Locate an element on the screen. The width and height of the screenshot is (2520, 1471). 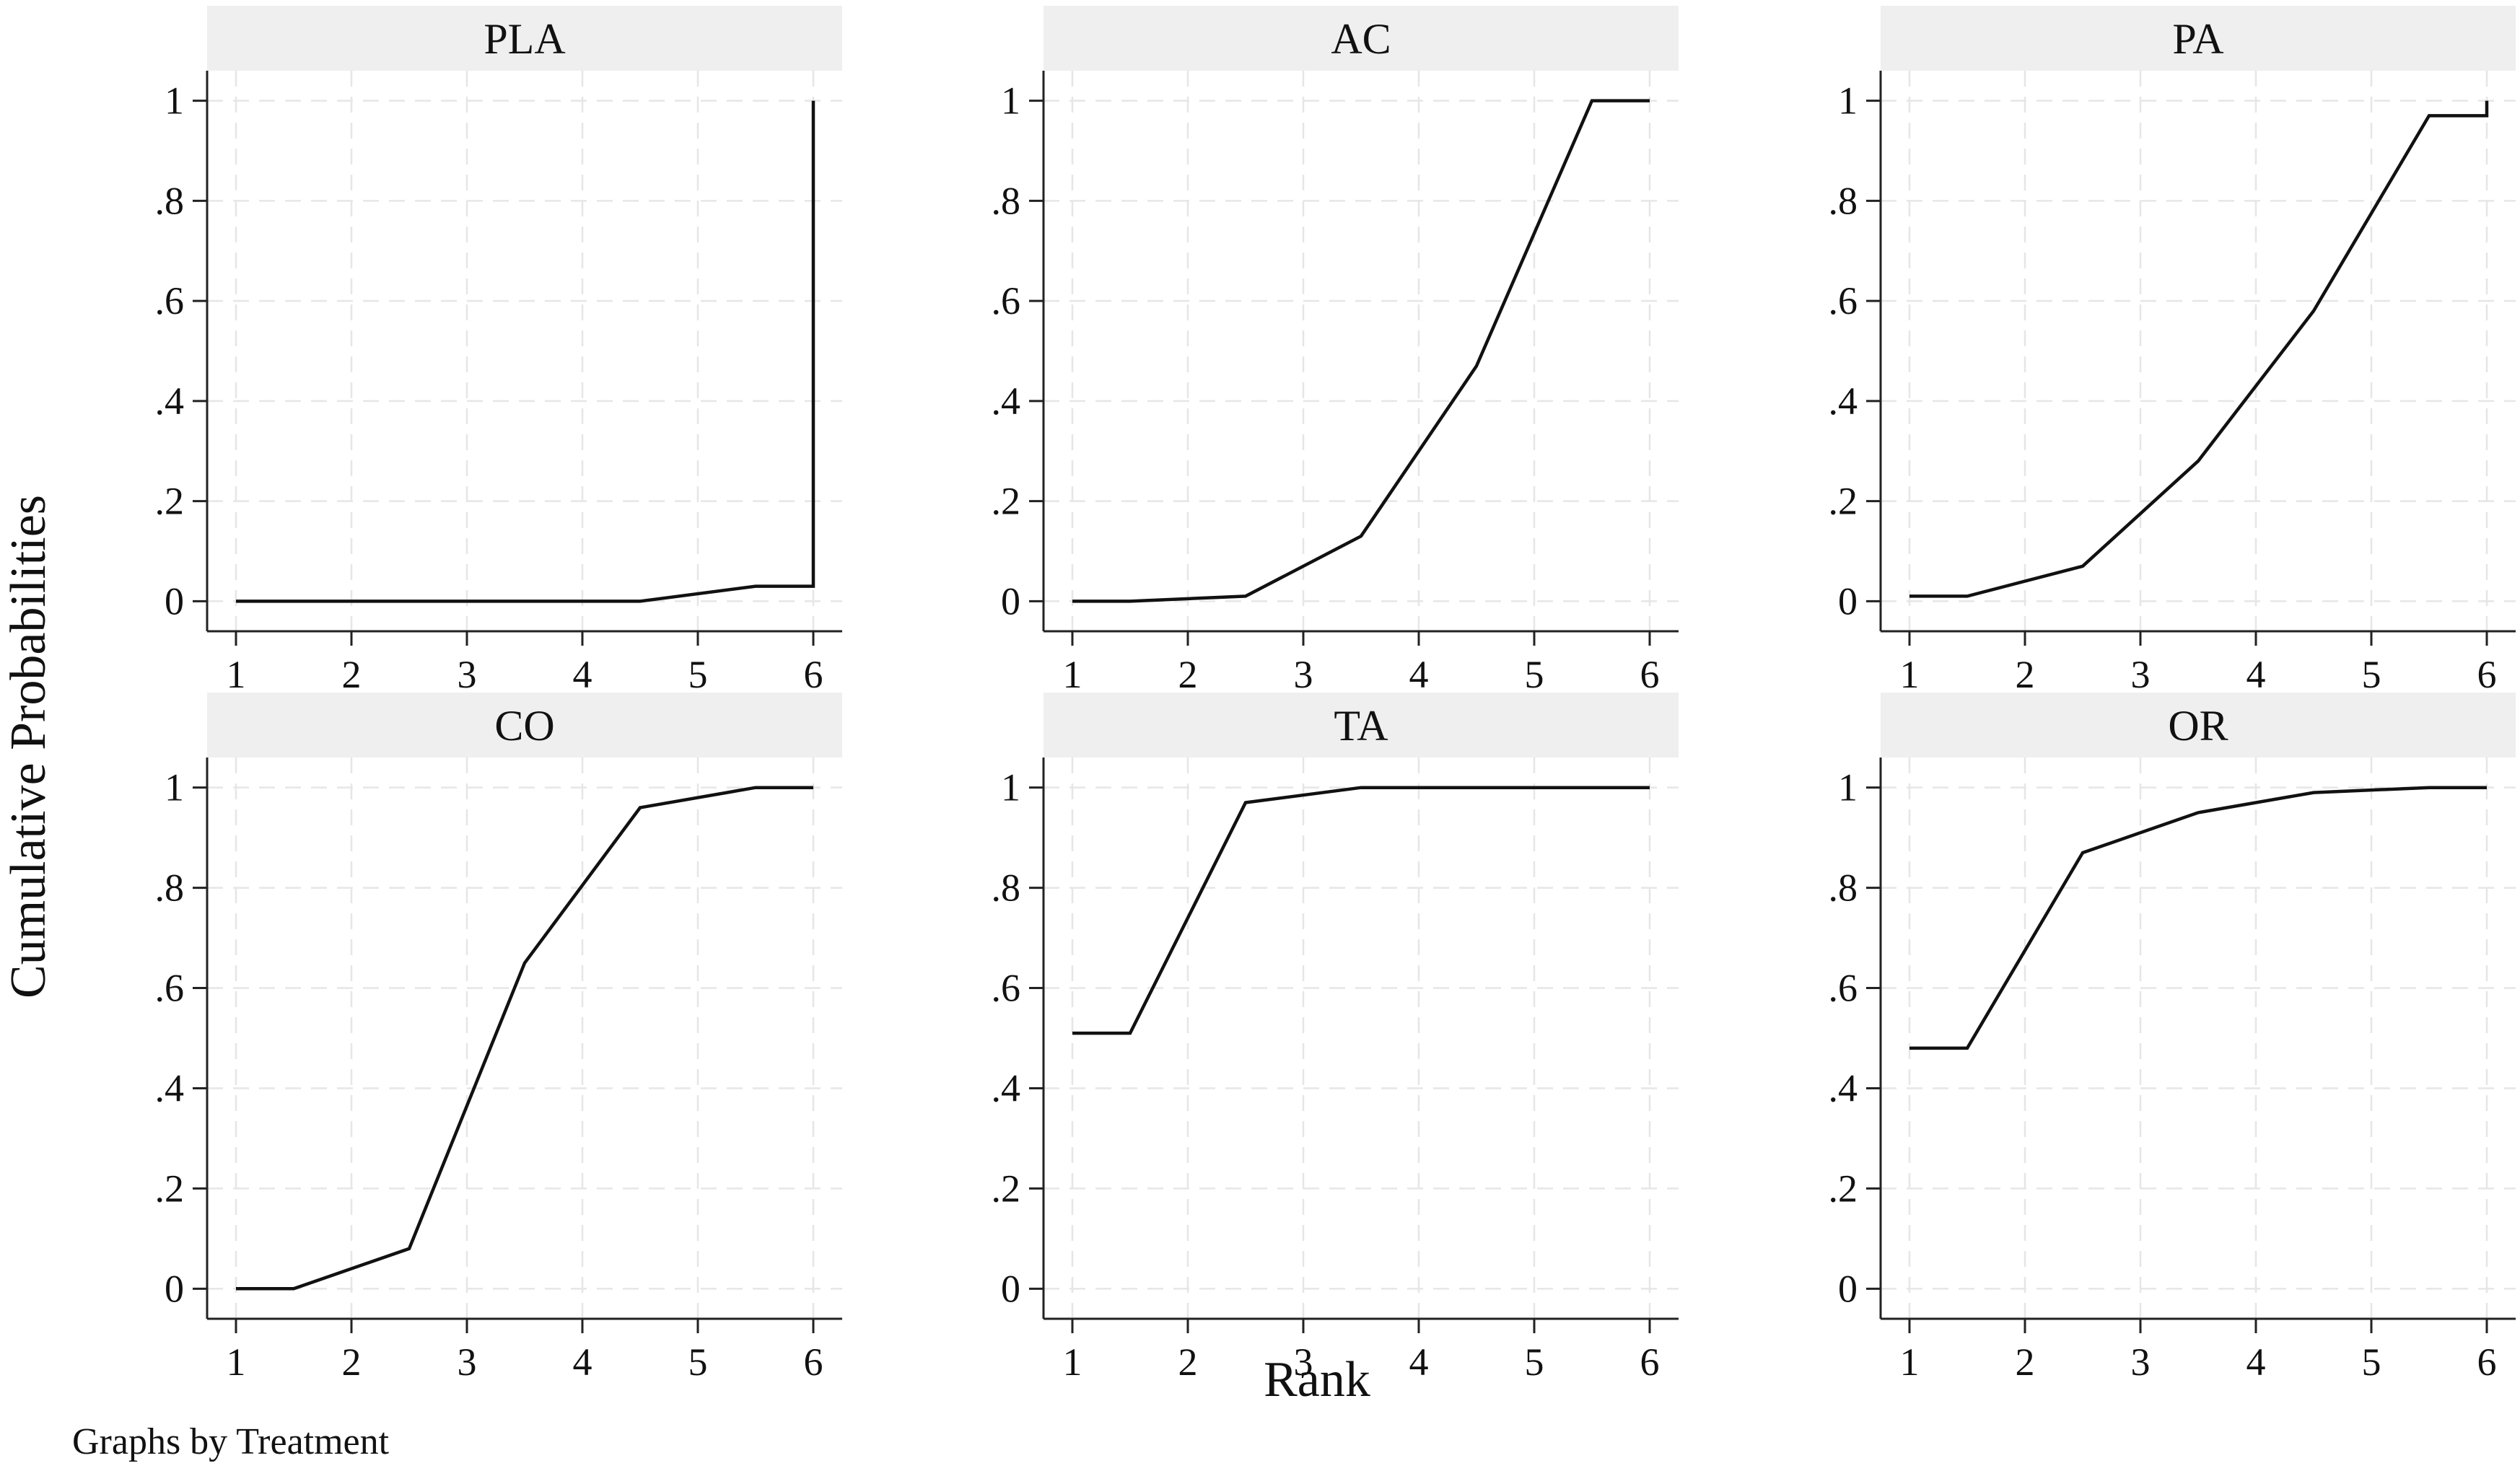
panel-title: TA is located at coordinates (1361, 726).